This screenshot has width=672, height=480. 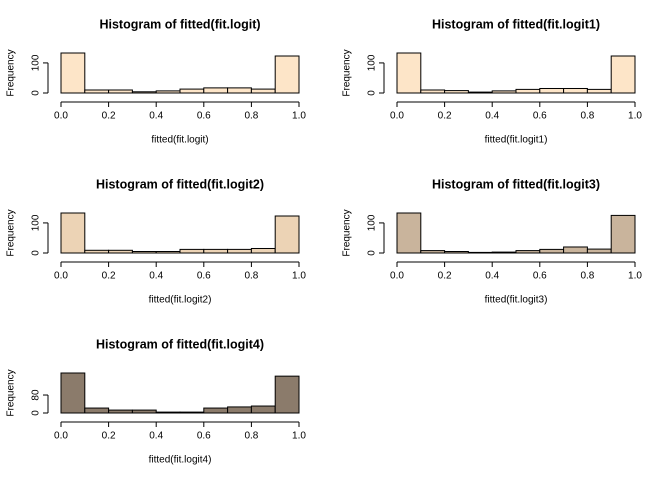 What do you see at coordinates (516, 300) in the screenshot?
I see `x-axis-label: fitted(fit.logit3)` at bounding box center [516, 300].